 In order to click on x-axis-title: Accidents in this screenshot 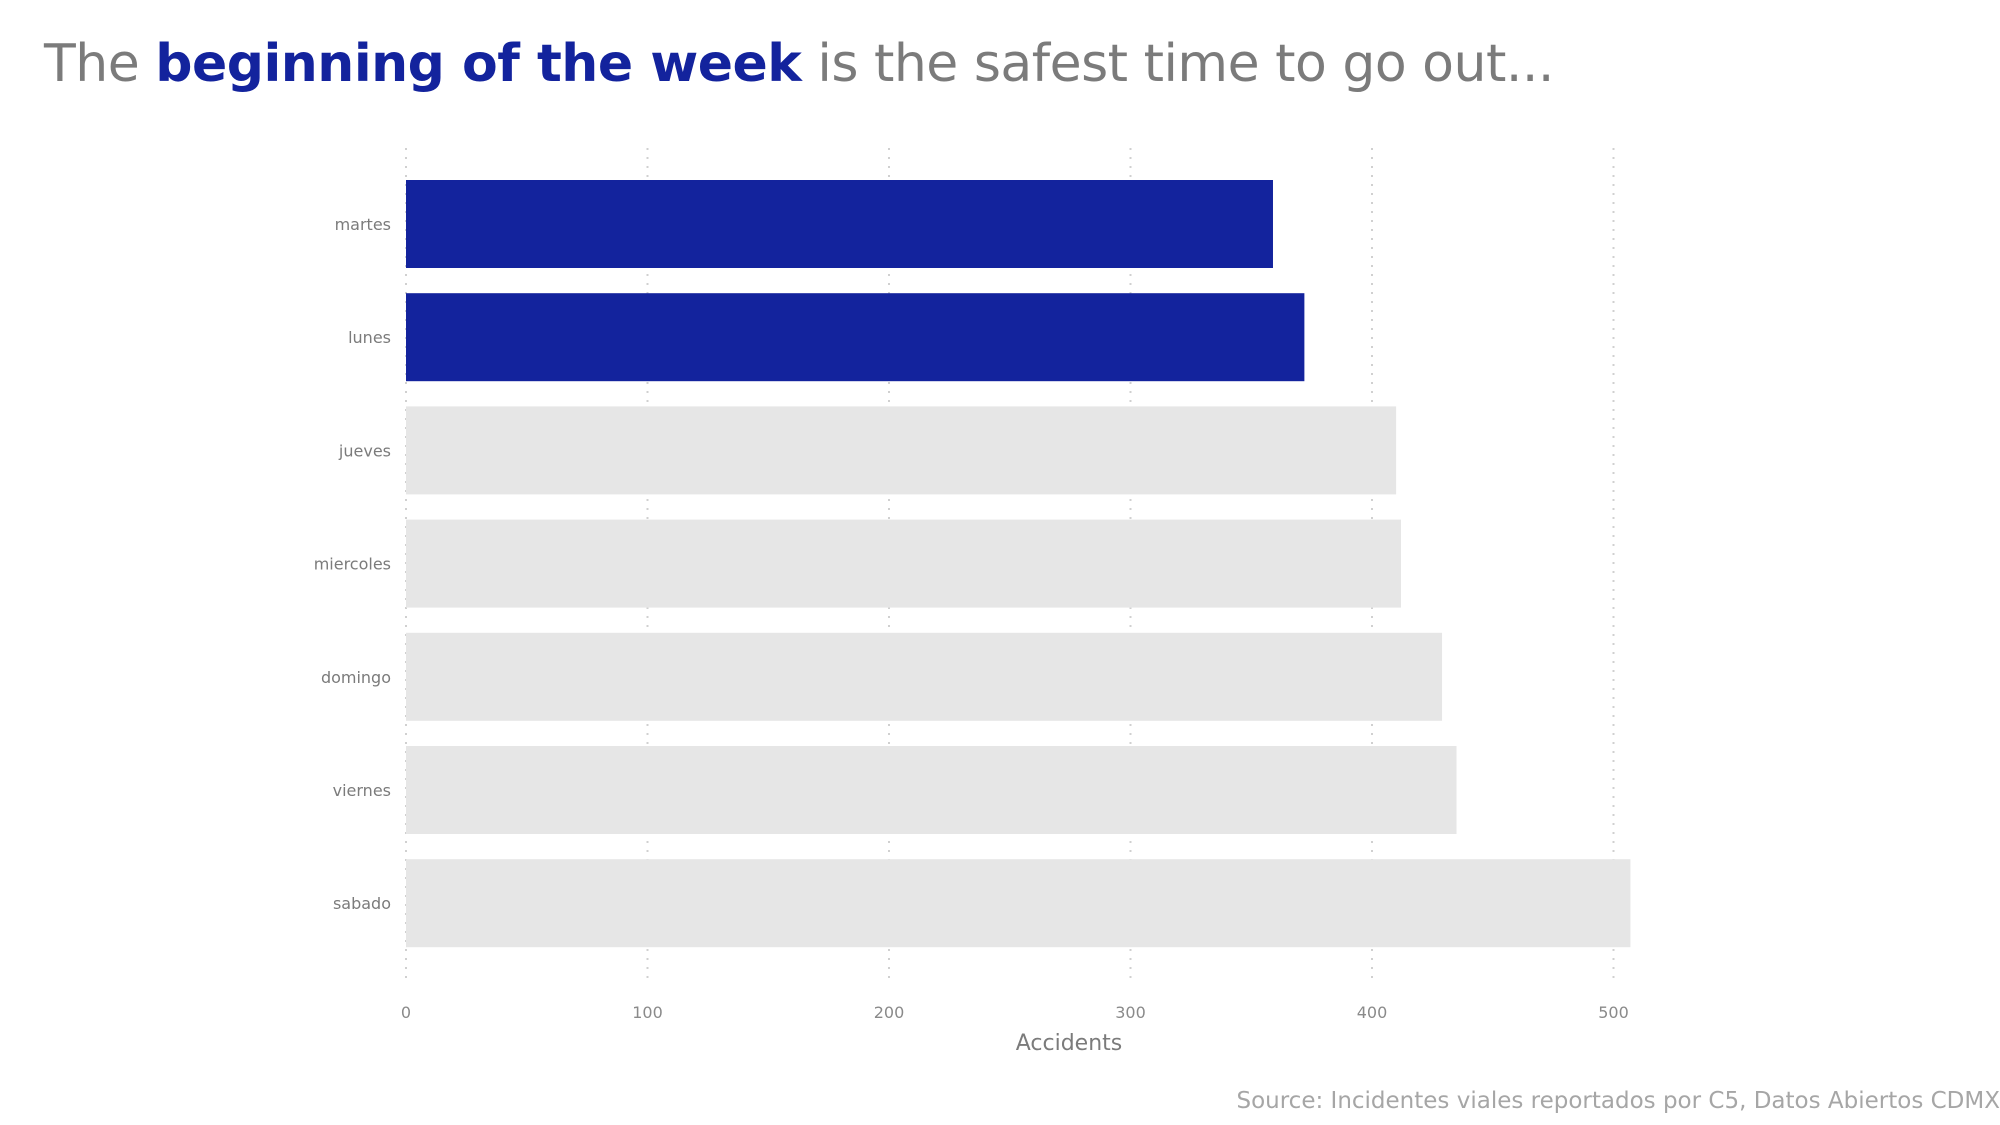, I will do `click(1069, 1043)`.